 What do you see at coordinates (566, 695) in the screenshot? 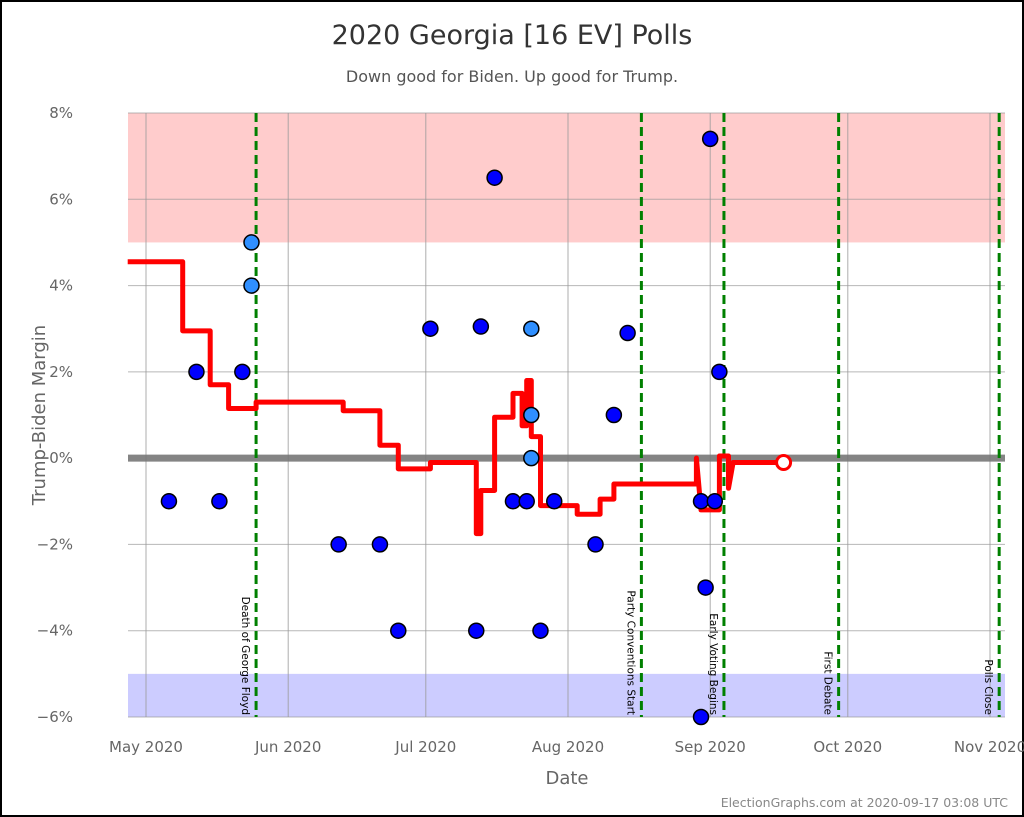
I see `band-strong-biden` at bounding box center [566, 695].